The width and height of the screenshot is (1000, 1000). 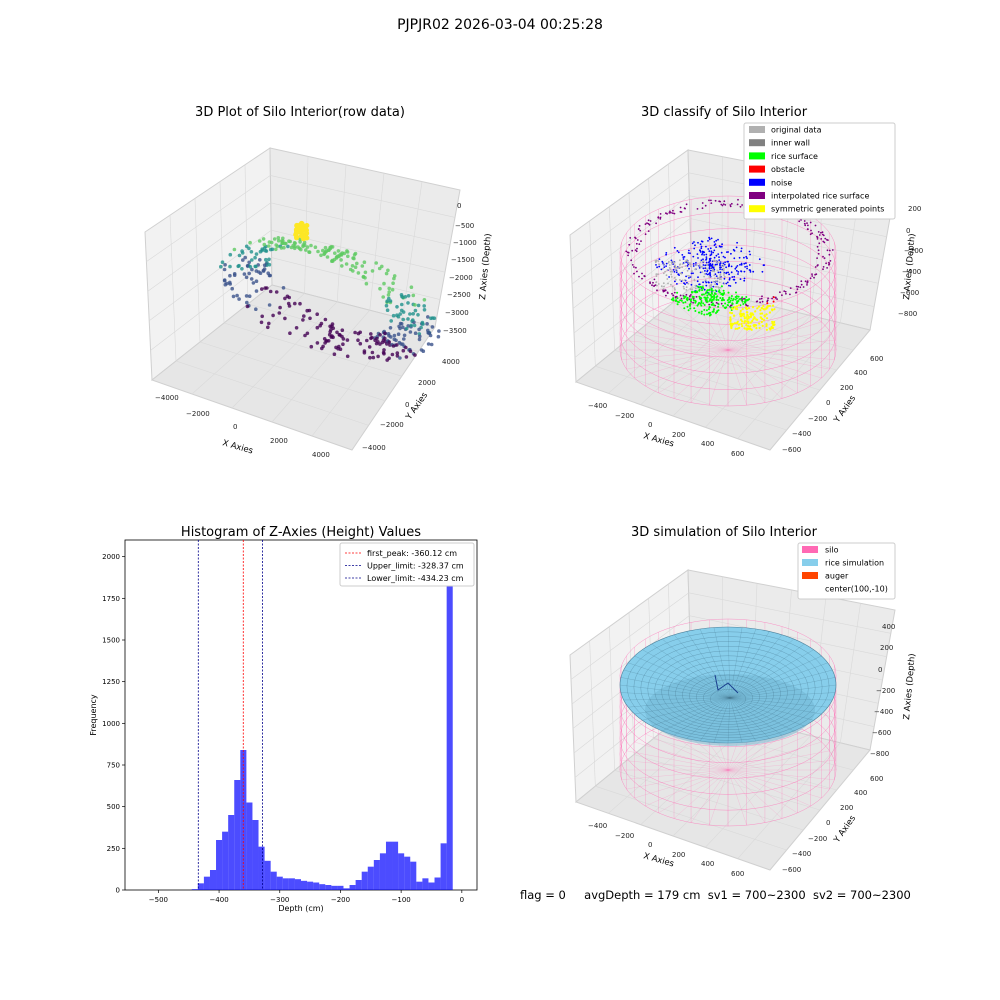 What do you see at coordinates (455, 331) in the screenshot?
I see `z-tick: −3500` at bounding box center [455, 331].